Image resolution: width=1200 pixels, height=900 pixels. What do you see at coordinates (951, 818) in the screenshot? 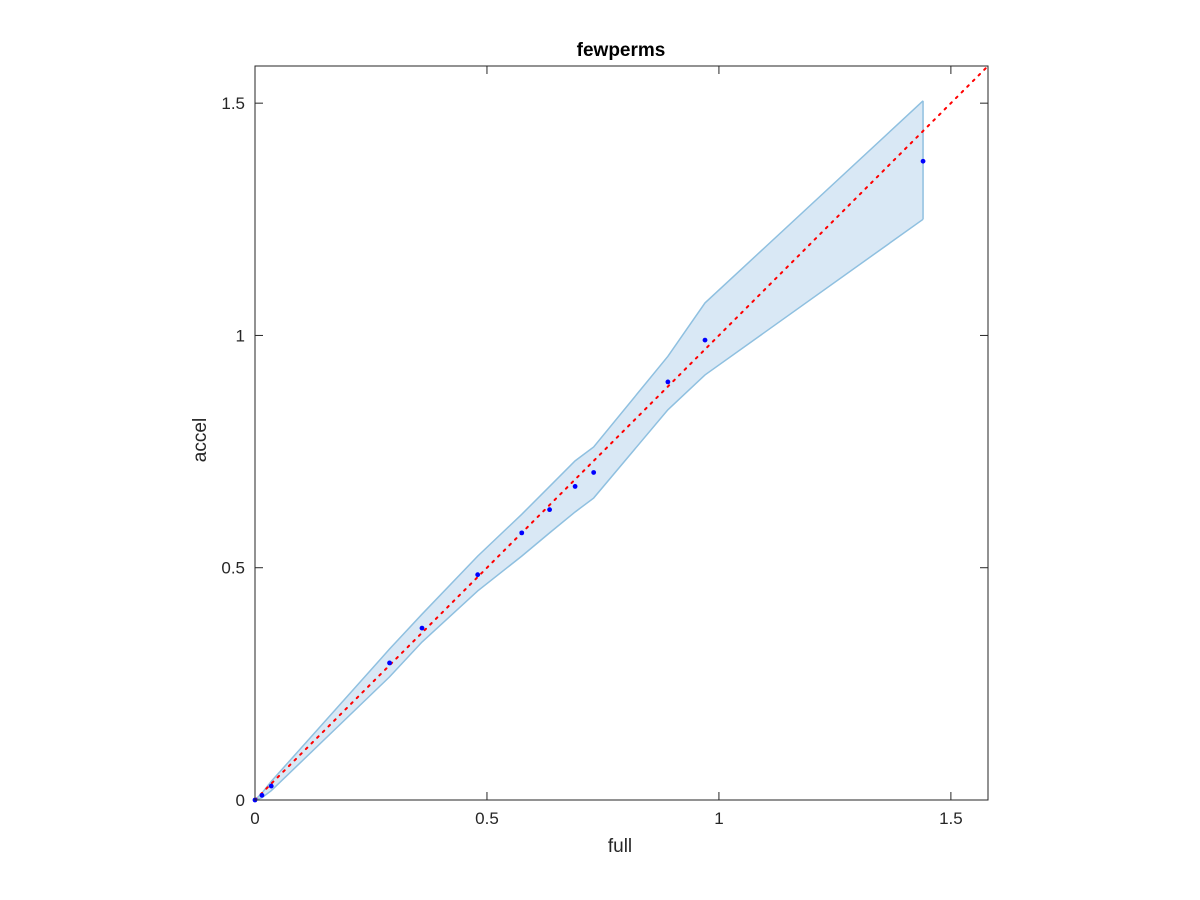
I see `x-tick-label: 1.5` at bounding box center [951, 818].